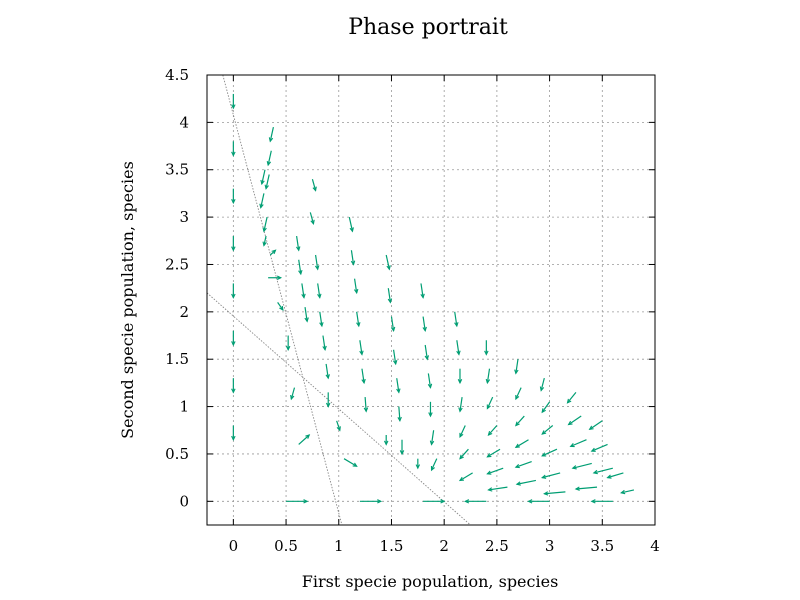  Describe the element at coordinates (177, 359) in the screenshot. I see `y-tick-label: 1.5` at that location.